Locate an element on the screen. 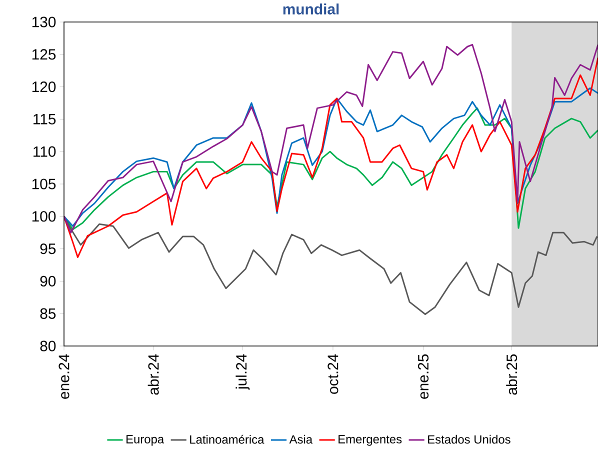 The image size is (598, 452). legend-label: Emergentes is located at coordinates (370, 440).